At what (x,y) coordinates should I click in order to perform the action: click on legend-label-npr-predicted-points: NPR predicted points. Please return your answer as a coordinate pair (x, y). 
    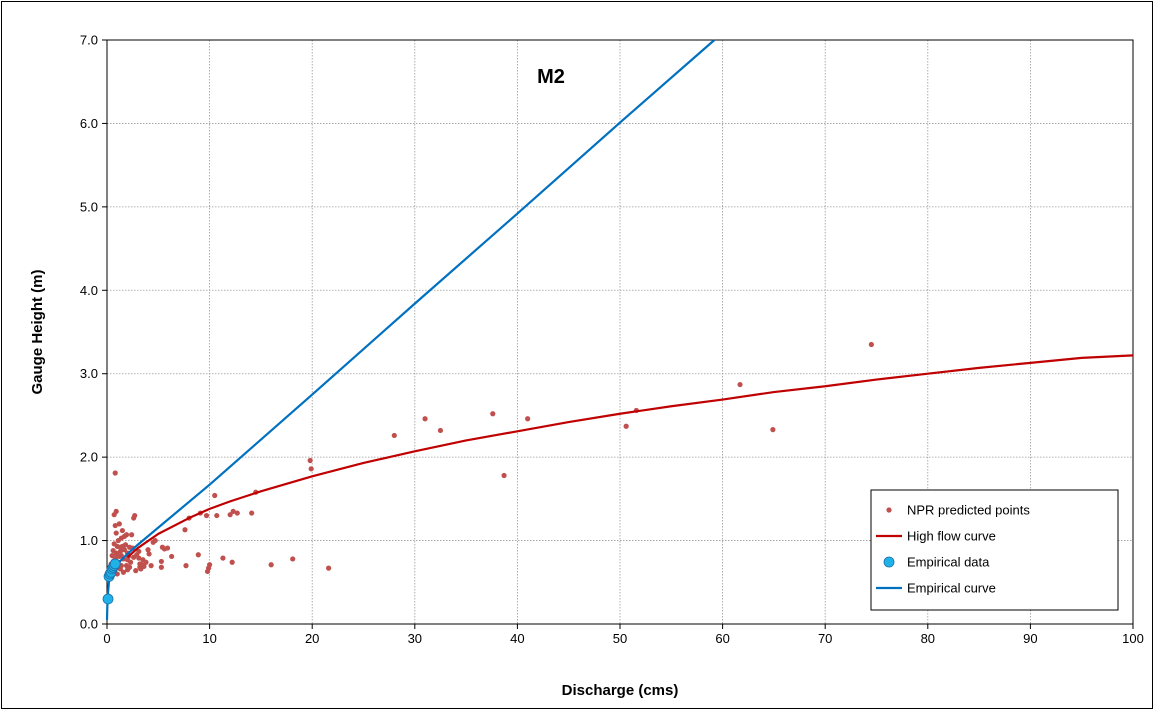
    Looking at the image, I should click on (968, 510).